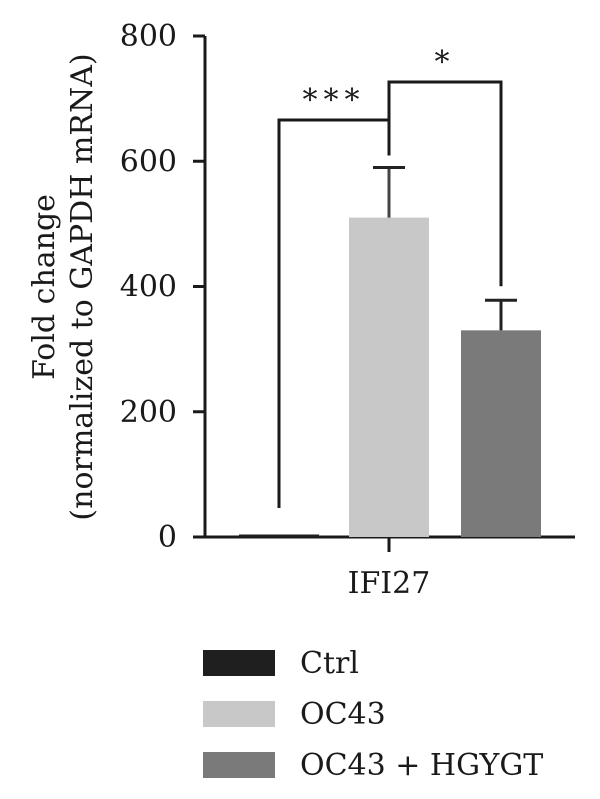  I want to click on significance-label: *, so click(445, 62).